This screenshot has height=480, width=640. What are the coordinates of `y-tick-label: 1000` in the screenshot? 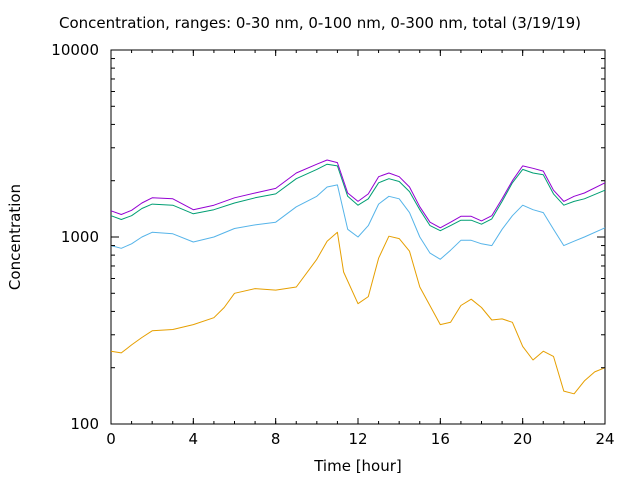 It's located at (80, 237).